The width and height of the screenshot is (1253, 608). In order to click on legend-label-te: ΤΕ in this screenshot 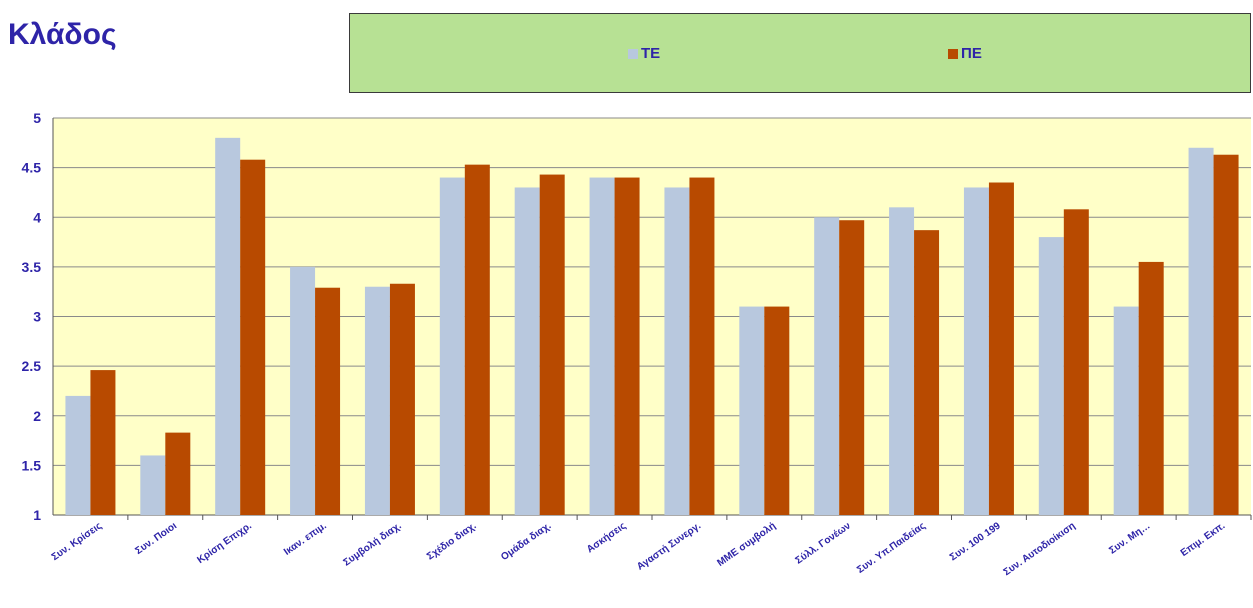, I will do `click(651, 53)`.